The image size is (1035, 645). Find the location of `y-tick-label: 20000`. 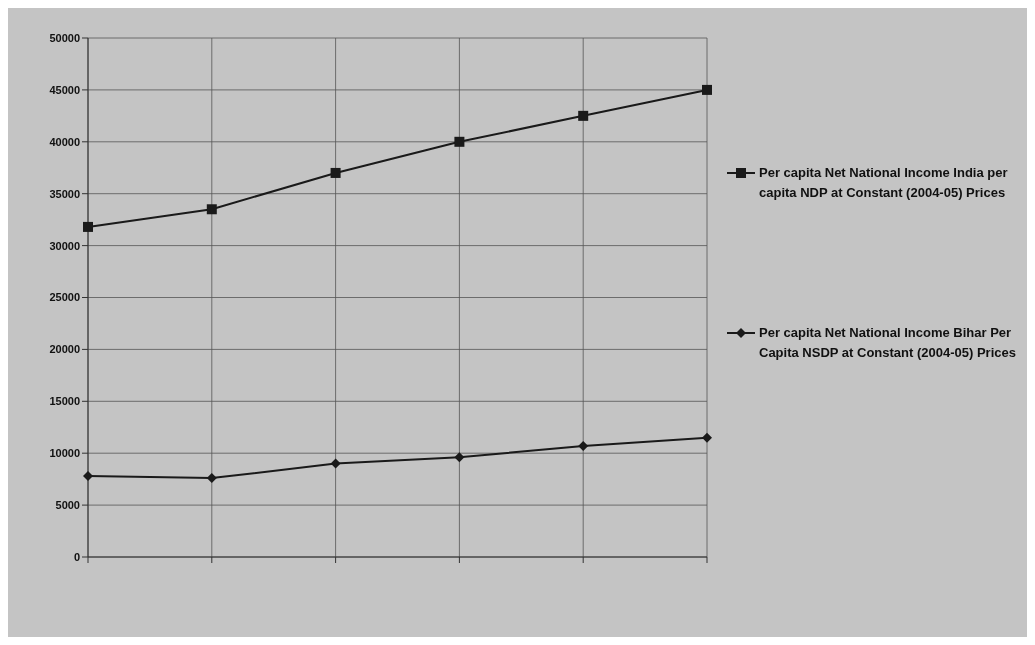

y-tick-label: 20000 is located at coordinates (64, 349).